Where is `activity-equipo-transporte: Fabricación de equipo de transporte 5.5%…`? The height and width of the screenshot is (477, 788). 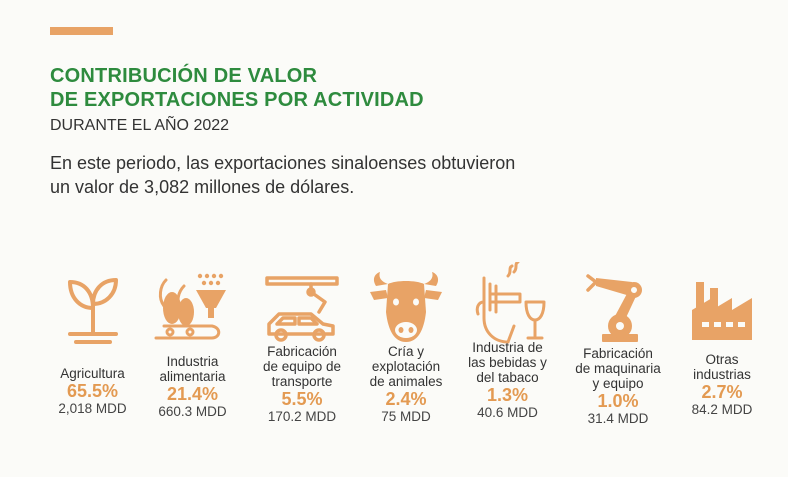
activity-equipo-transporte: Fabricación de equipo de transporte 5.5%… is located at coordinates (302, 346).